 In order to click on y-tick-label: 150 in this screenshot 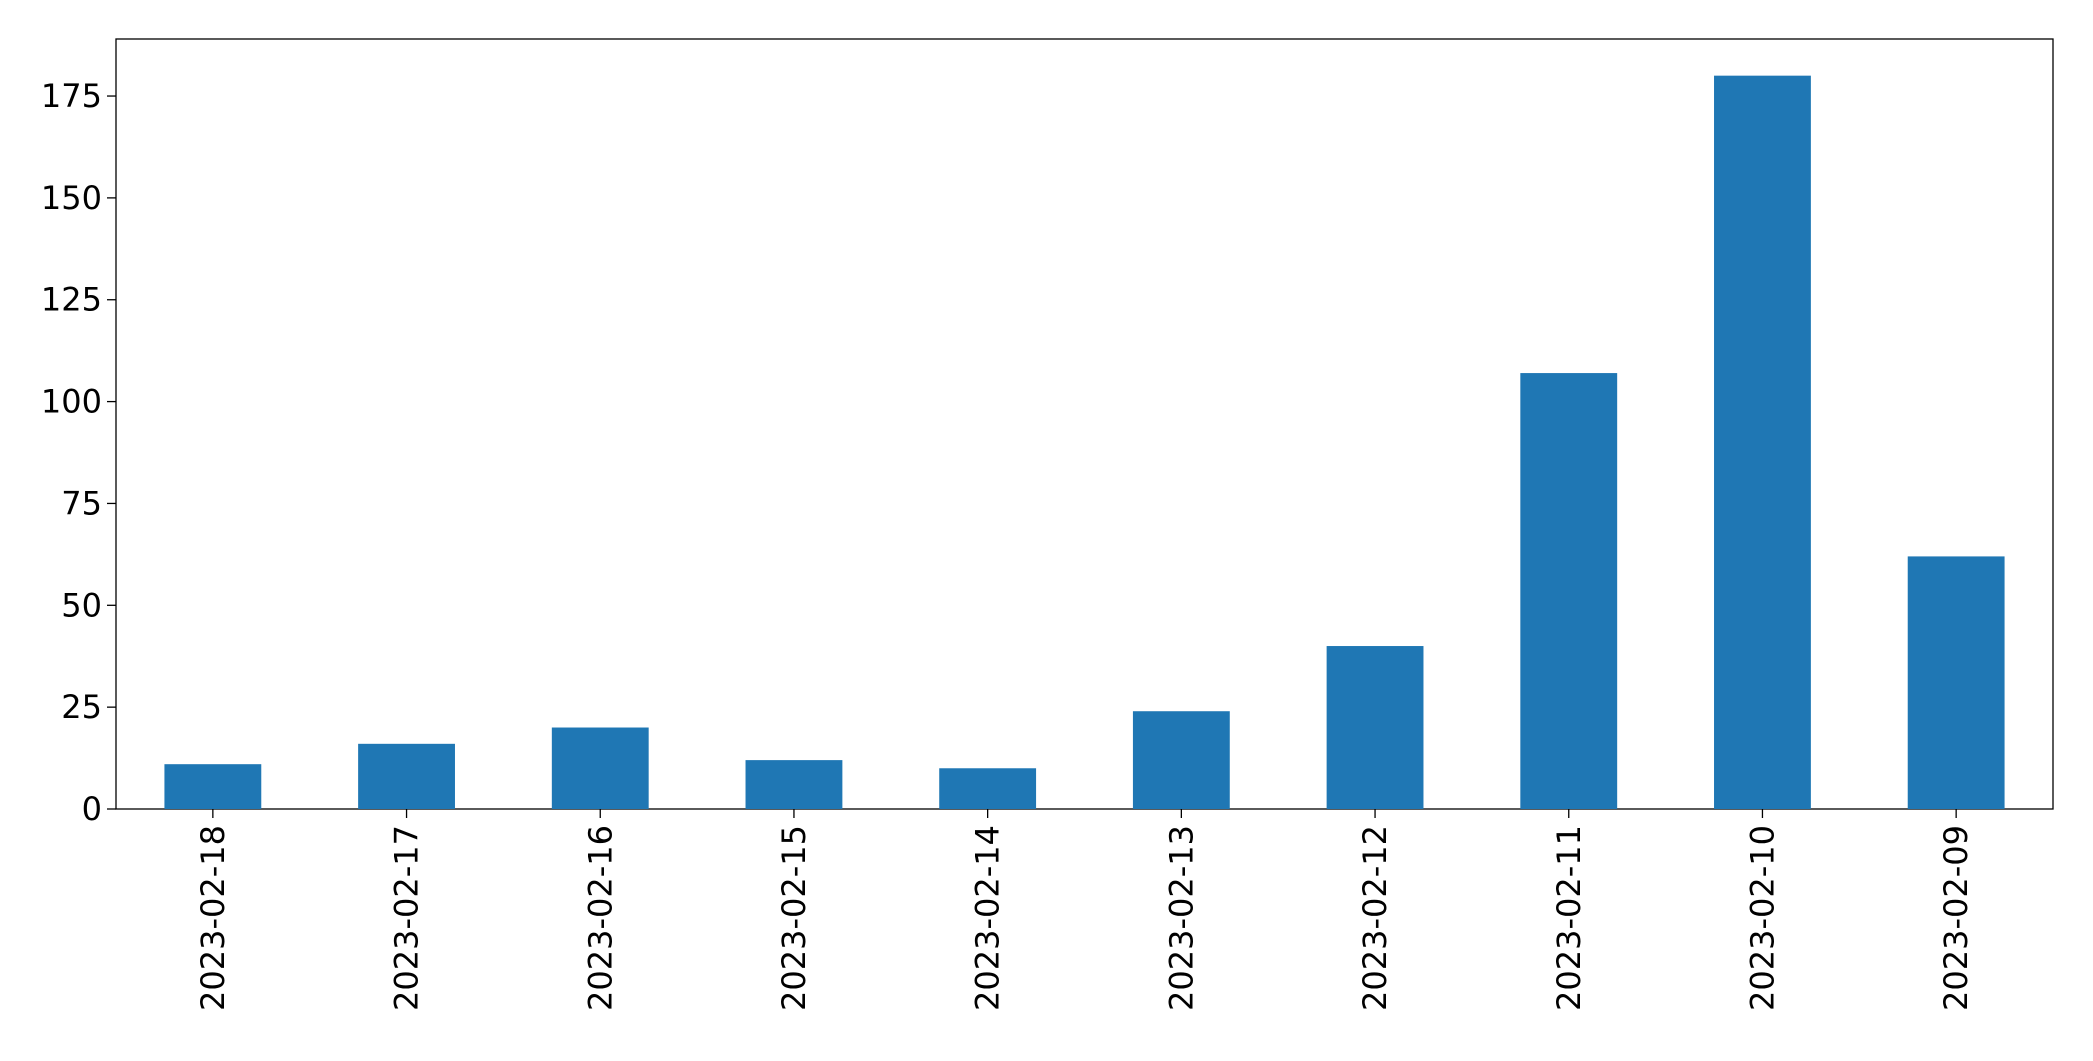, I will do `click(71, 198)`.